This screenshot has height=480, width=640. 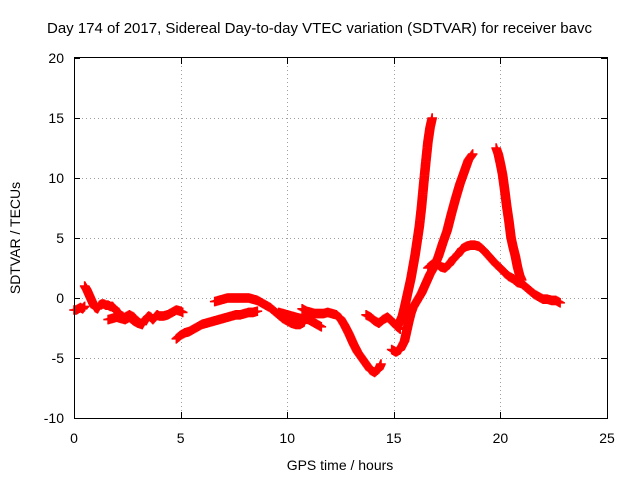 I want to click on x-tick-label: 0, so click(x=74, y=438).